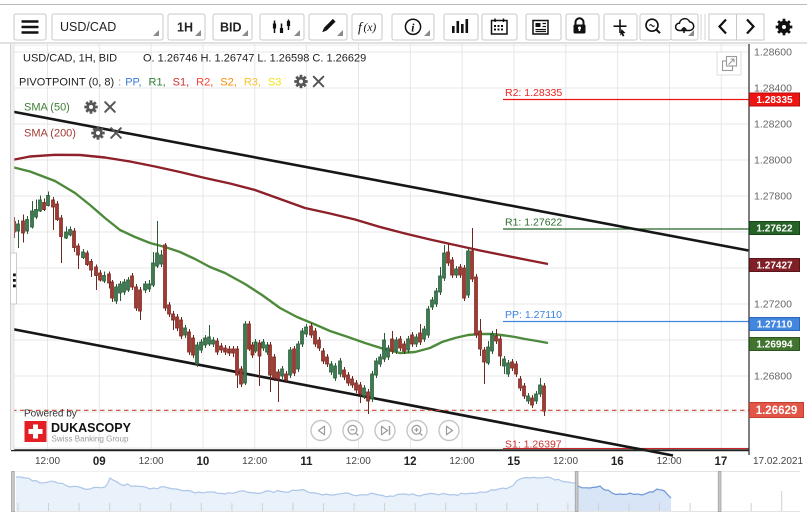 This screenshot has width=807, height=516. Describe the element at coordinates (773, 305) in the screenshot. I see `svg-text: 1.27200` at that location.